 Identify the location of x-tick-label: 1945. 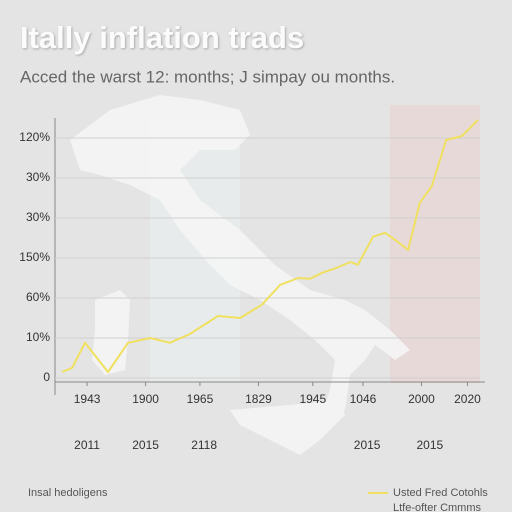
(312, 399).